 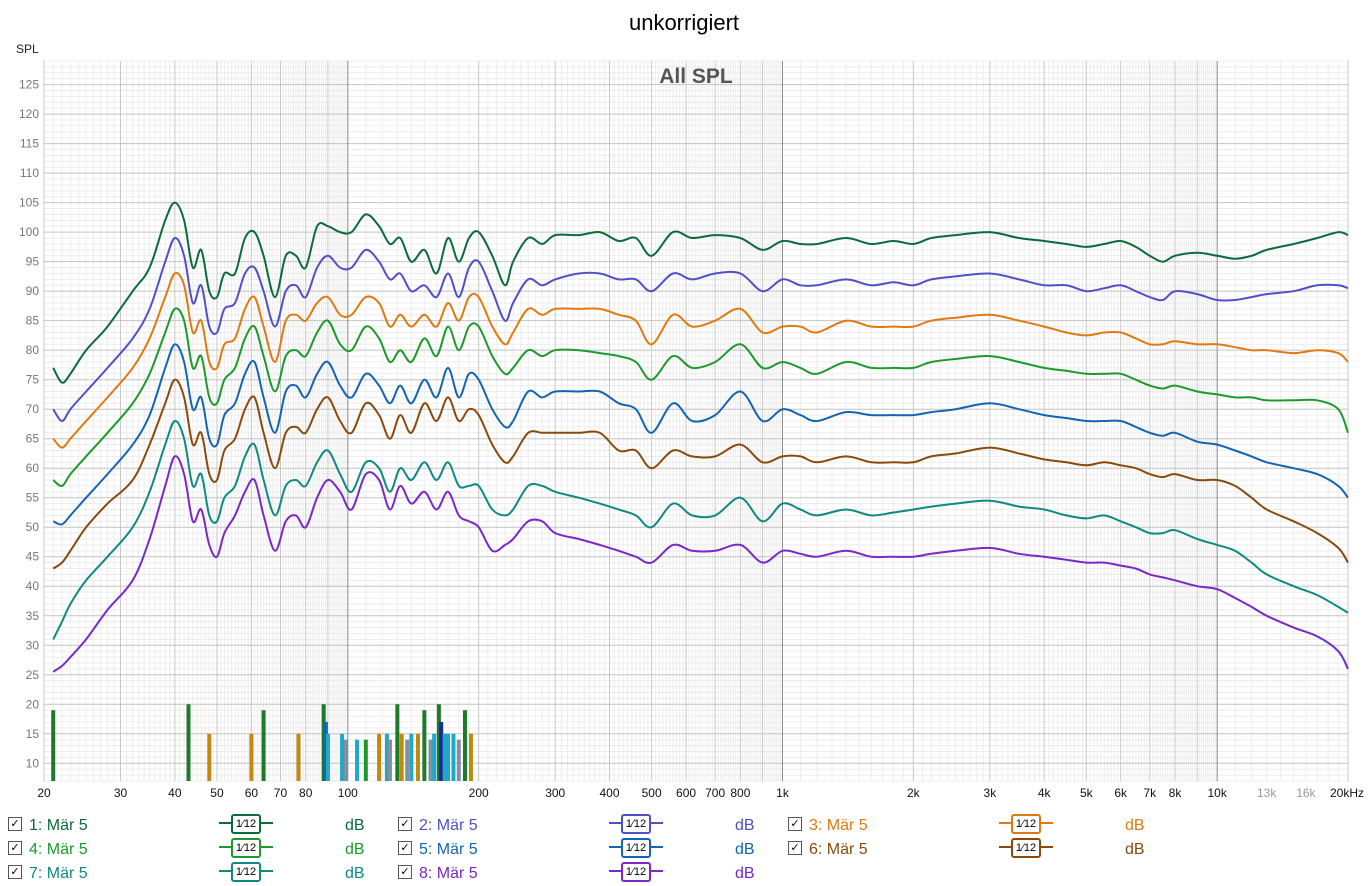 I want to click on legend-item: ✓ 7: Mär 5 1⁄12 dB, so click(x=198, y=872).